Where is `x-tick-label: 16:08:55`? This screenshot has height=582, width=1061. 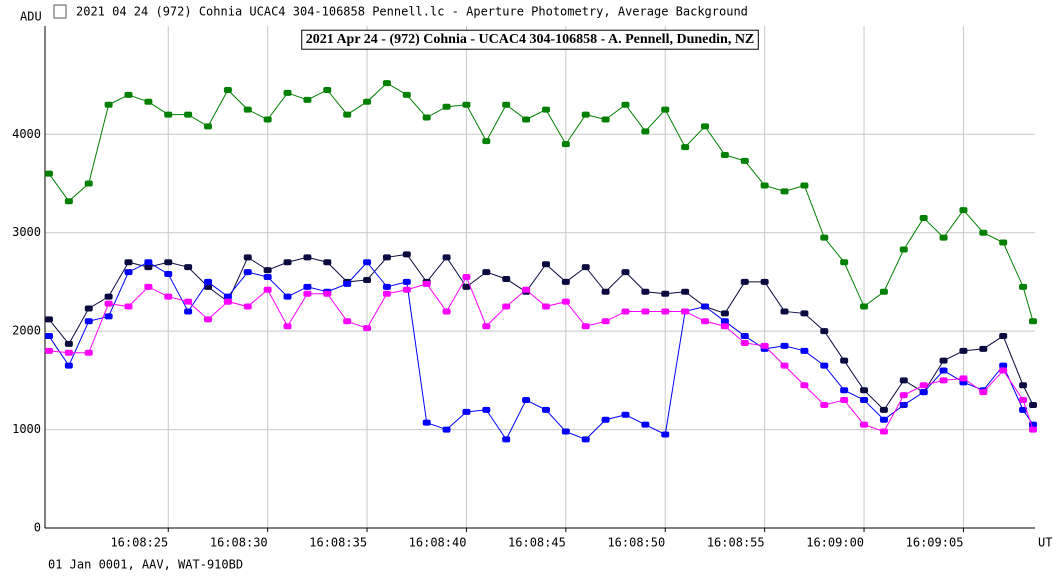
x-tick-label: 16:08:55 is located at coordinates (736, 543).